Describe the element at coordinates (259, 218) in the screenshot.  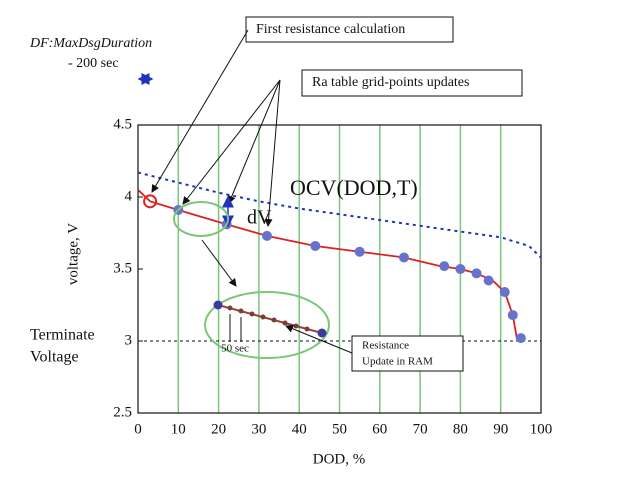
I see `annotation: dV` at that location.